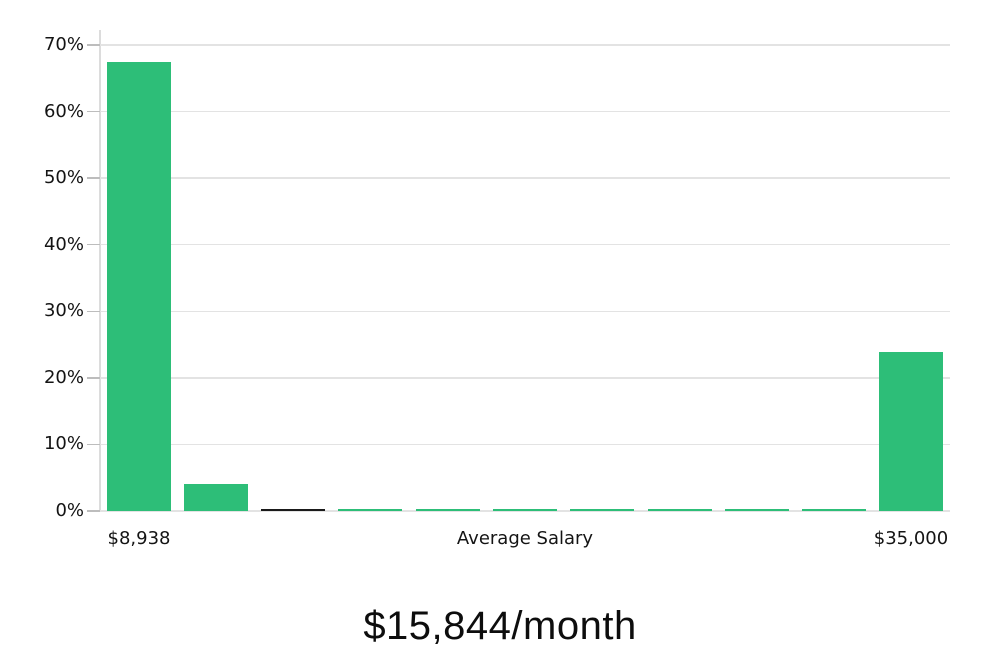 The height and width of the screenshot is (660, 1000). I want to click on y-tick-label: 0%, so click(69, 510).